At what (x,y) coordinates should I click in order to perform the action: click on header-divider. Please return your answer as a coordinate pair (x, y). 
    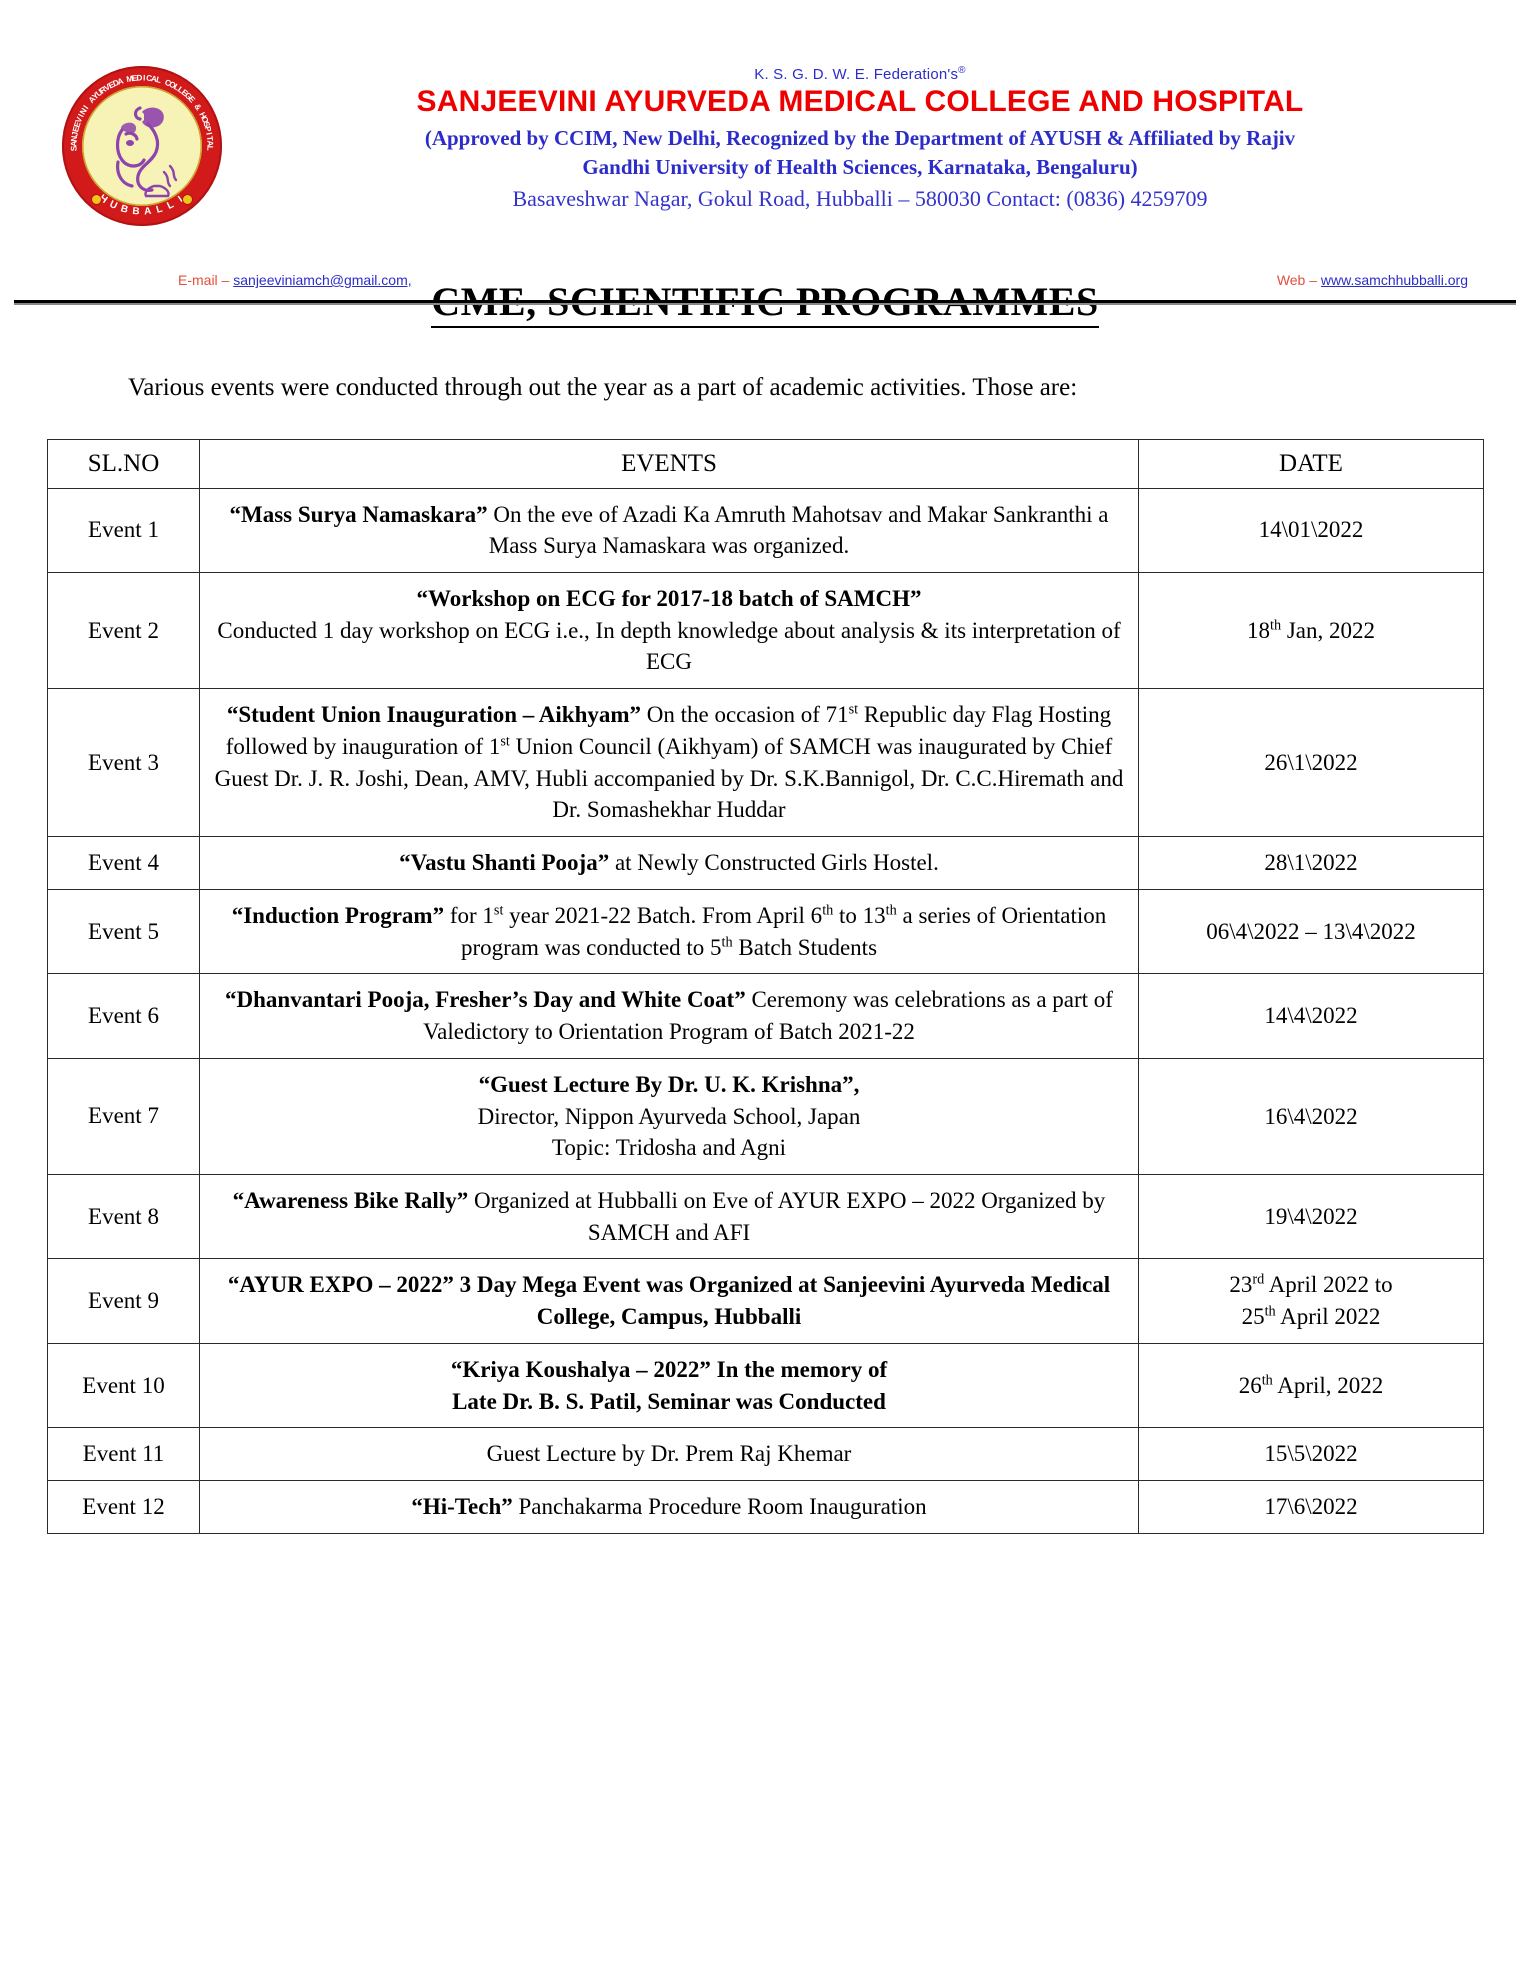
    Looking at the image, I should click on (765, 302).